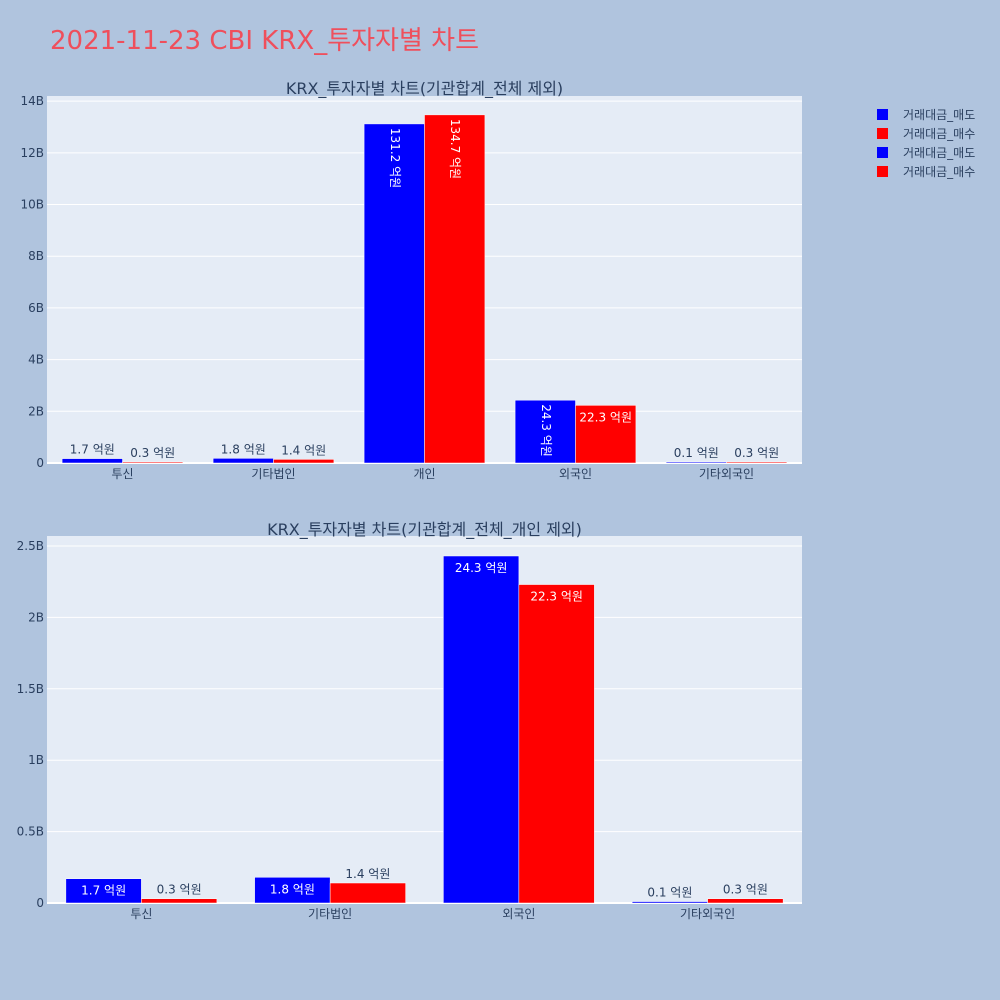 The height and width of the screenshot is (1000, 1000). Describe the element at coordinates (424, 530) in the screenshot. I see `subplot-title: KRX_투자자별 차트(기관합계_전체_개인 제외)` at that location.